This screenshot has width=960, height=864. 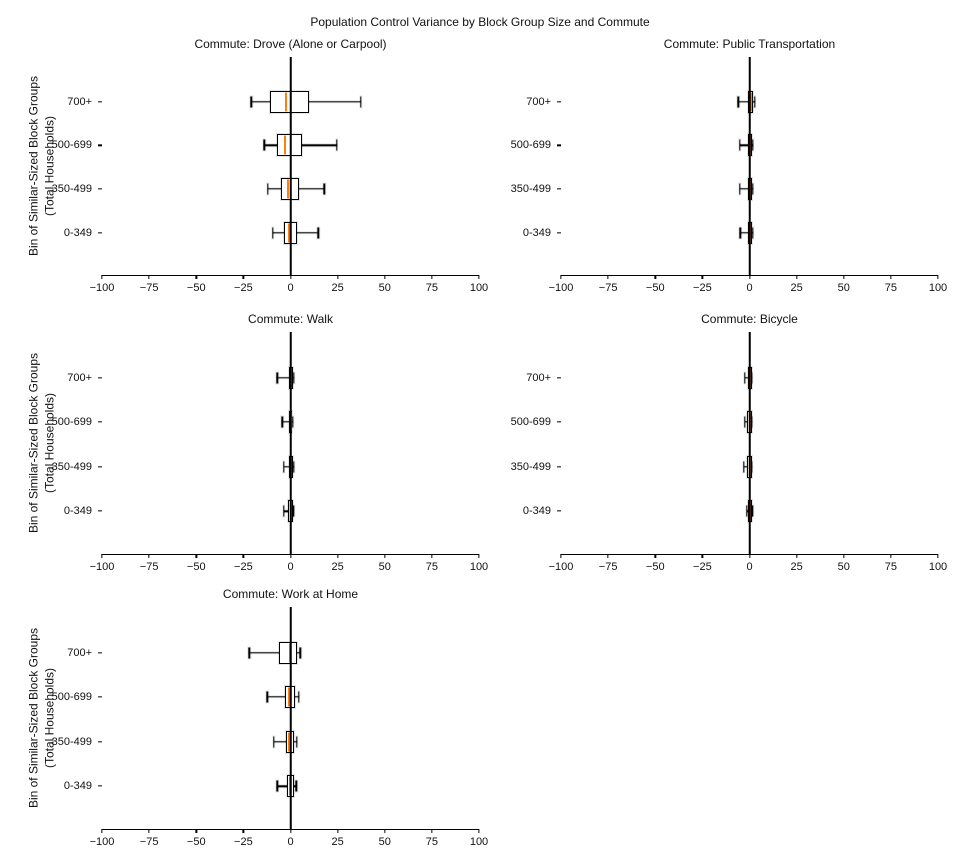 I want to click on category-label: 500-699, so click(x=530, y=421).